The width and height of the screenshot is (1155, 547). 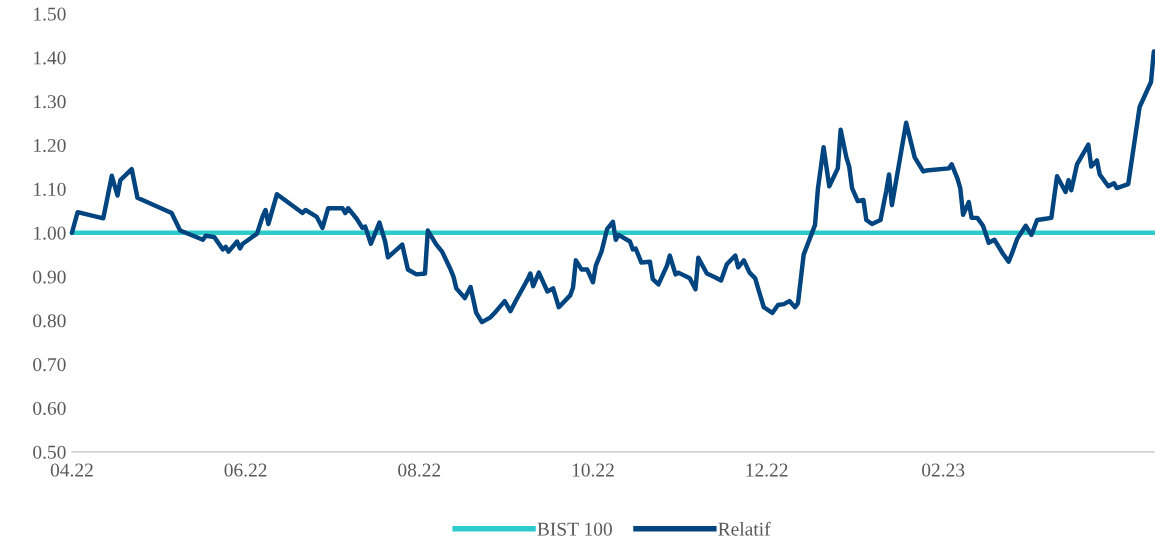 I want to click on y-tick-label: 0.70, so click(x=49, y=365).